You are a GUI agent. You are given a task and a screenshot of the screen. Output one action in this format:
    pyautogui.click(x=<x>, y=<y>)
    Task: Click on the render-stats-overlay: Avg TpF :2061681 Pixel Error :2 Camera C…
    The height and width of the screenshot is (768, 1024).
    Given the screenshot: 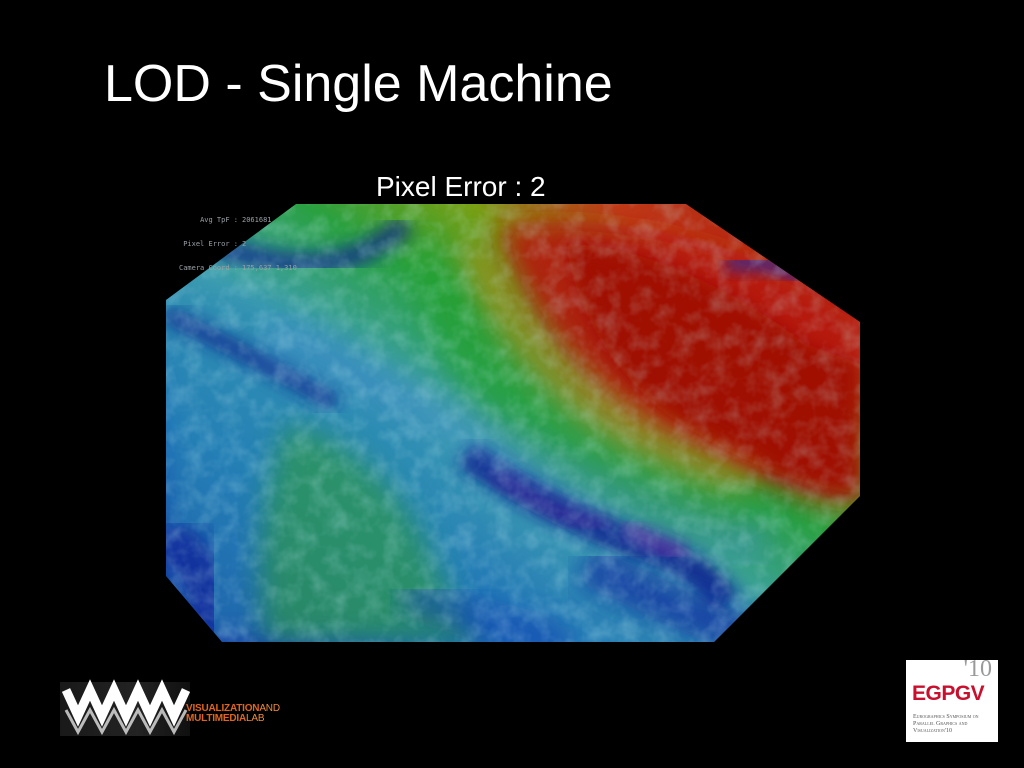 What is the action you would take?
    pyautogui.click(x=234, y=240)
    